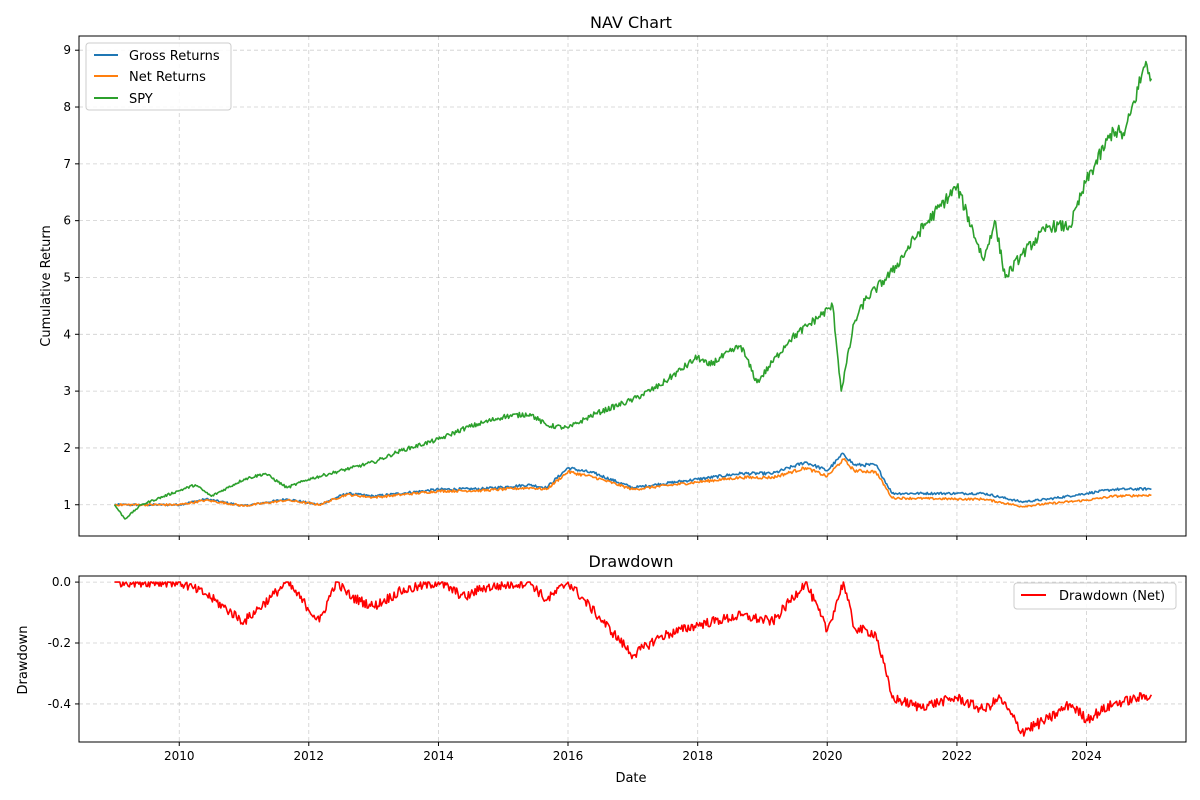  Describe the element at coordinates (141, 99) in the screenshot. I see `legend-label-spy: SPY` at that location.